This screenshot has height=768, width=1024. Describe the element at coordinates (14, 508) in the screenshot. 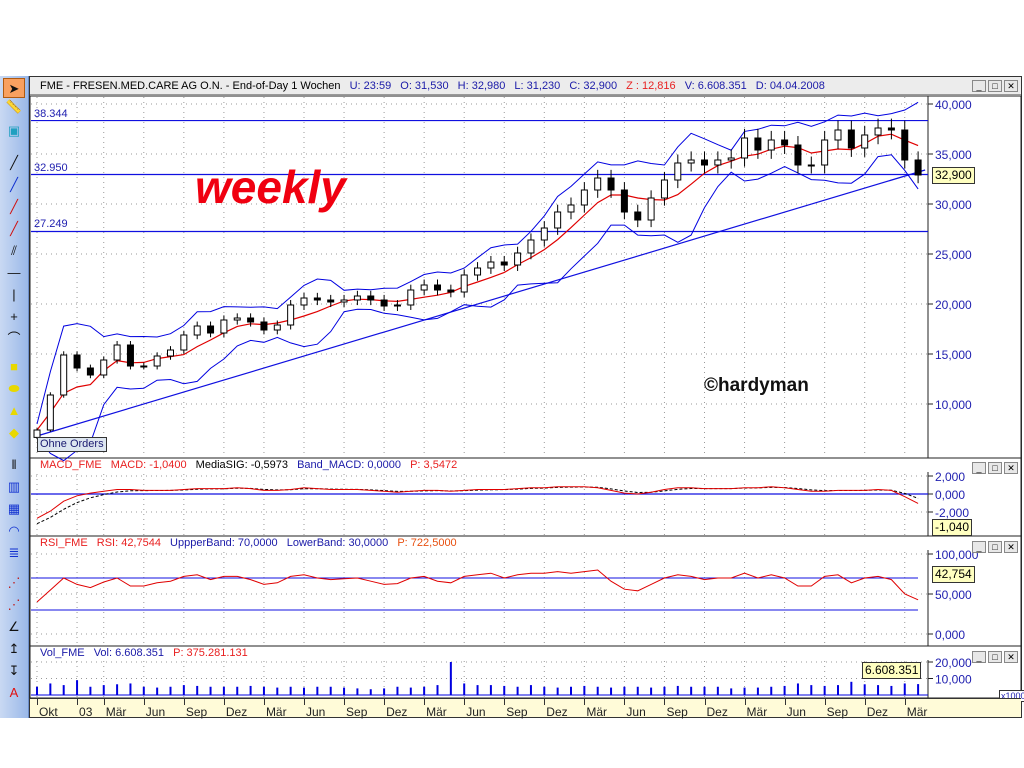

I see `chart-image-icon: ▦` at that location.